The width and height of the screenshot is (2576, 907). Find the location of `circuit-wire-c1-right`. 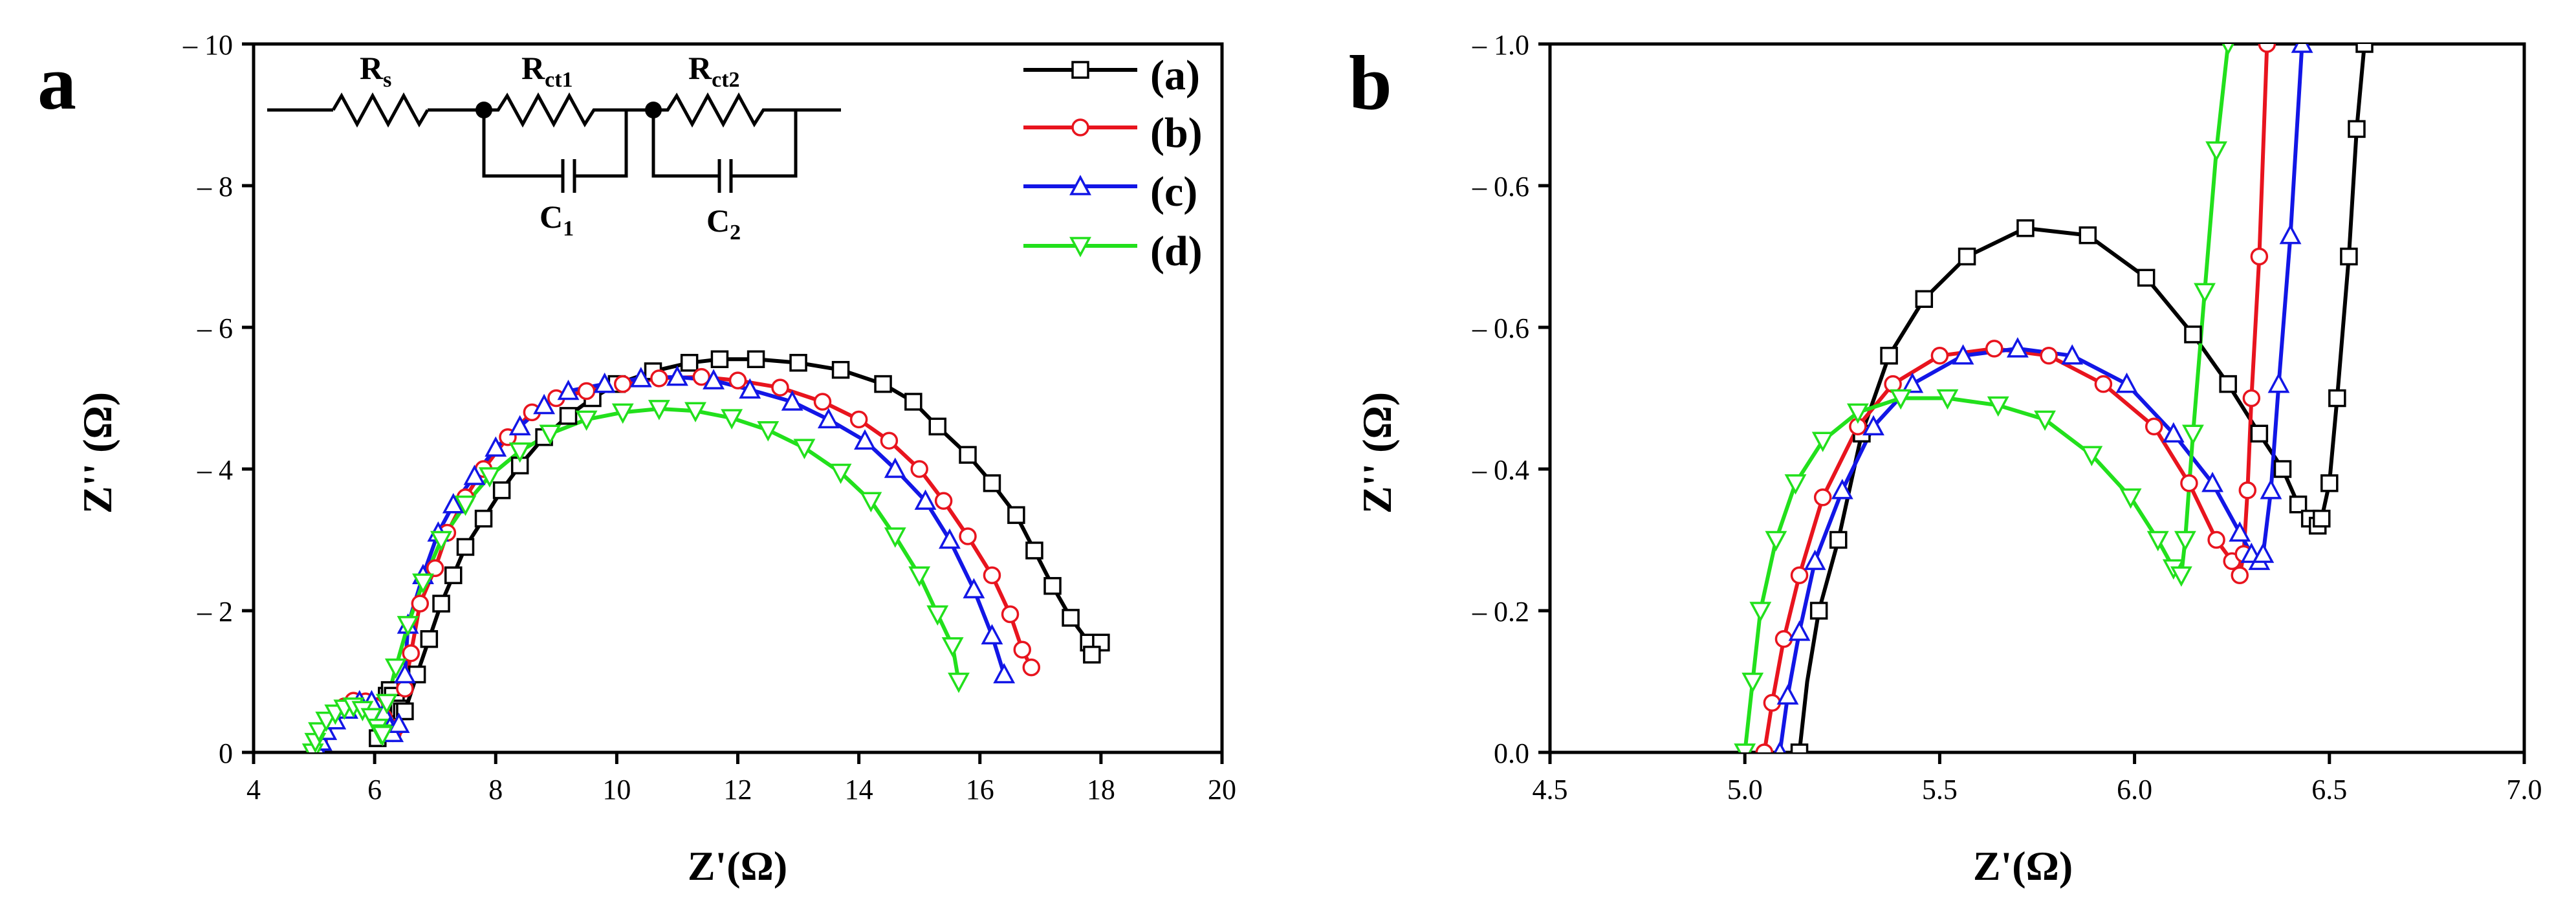

circuit-wire-c1-right is located at coordinates (601, 144).